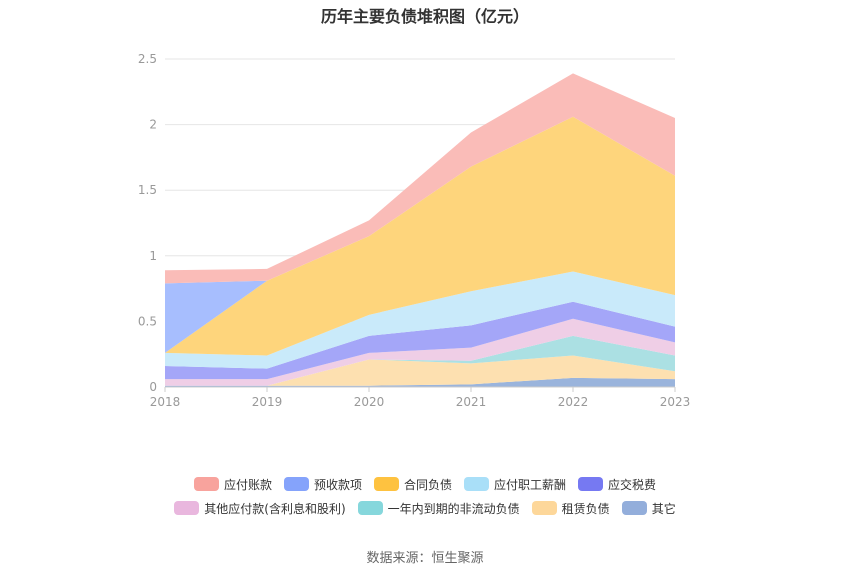  I want to click on x-tick-label: 2022, so click(573, 402).